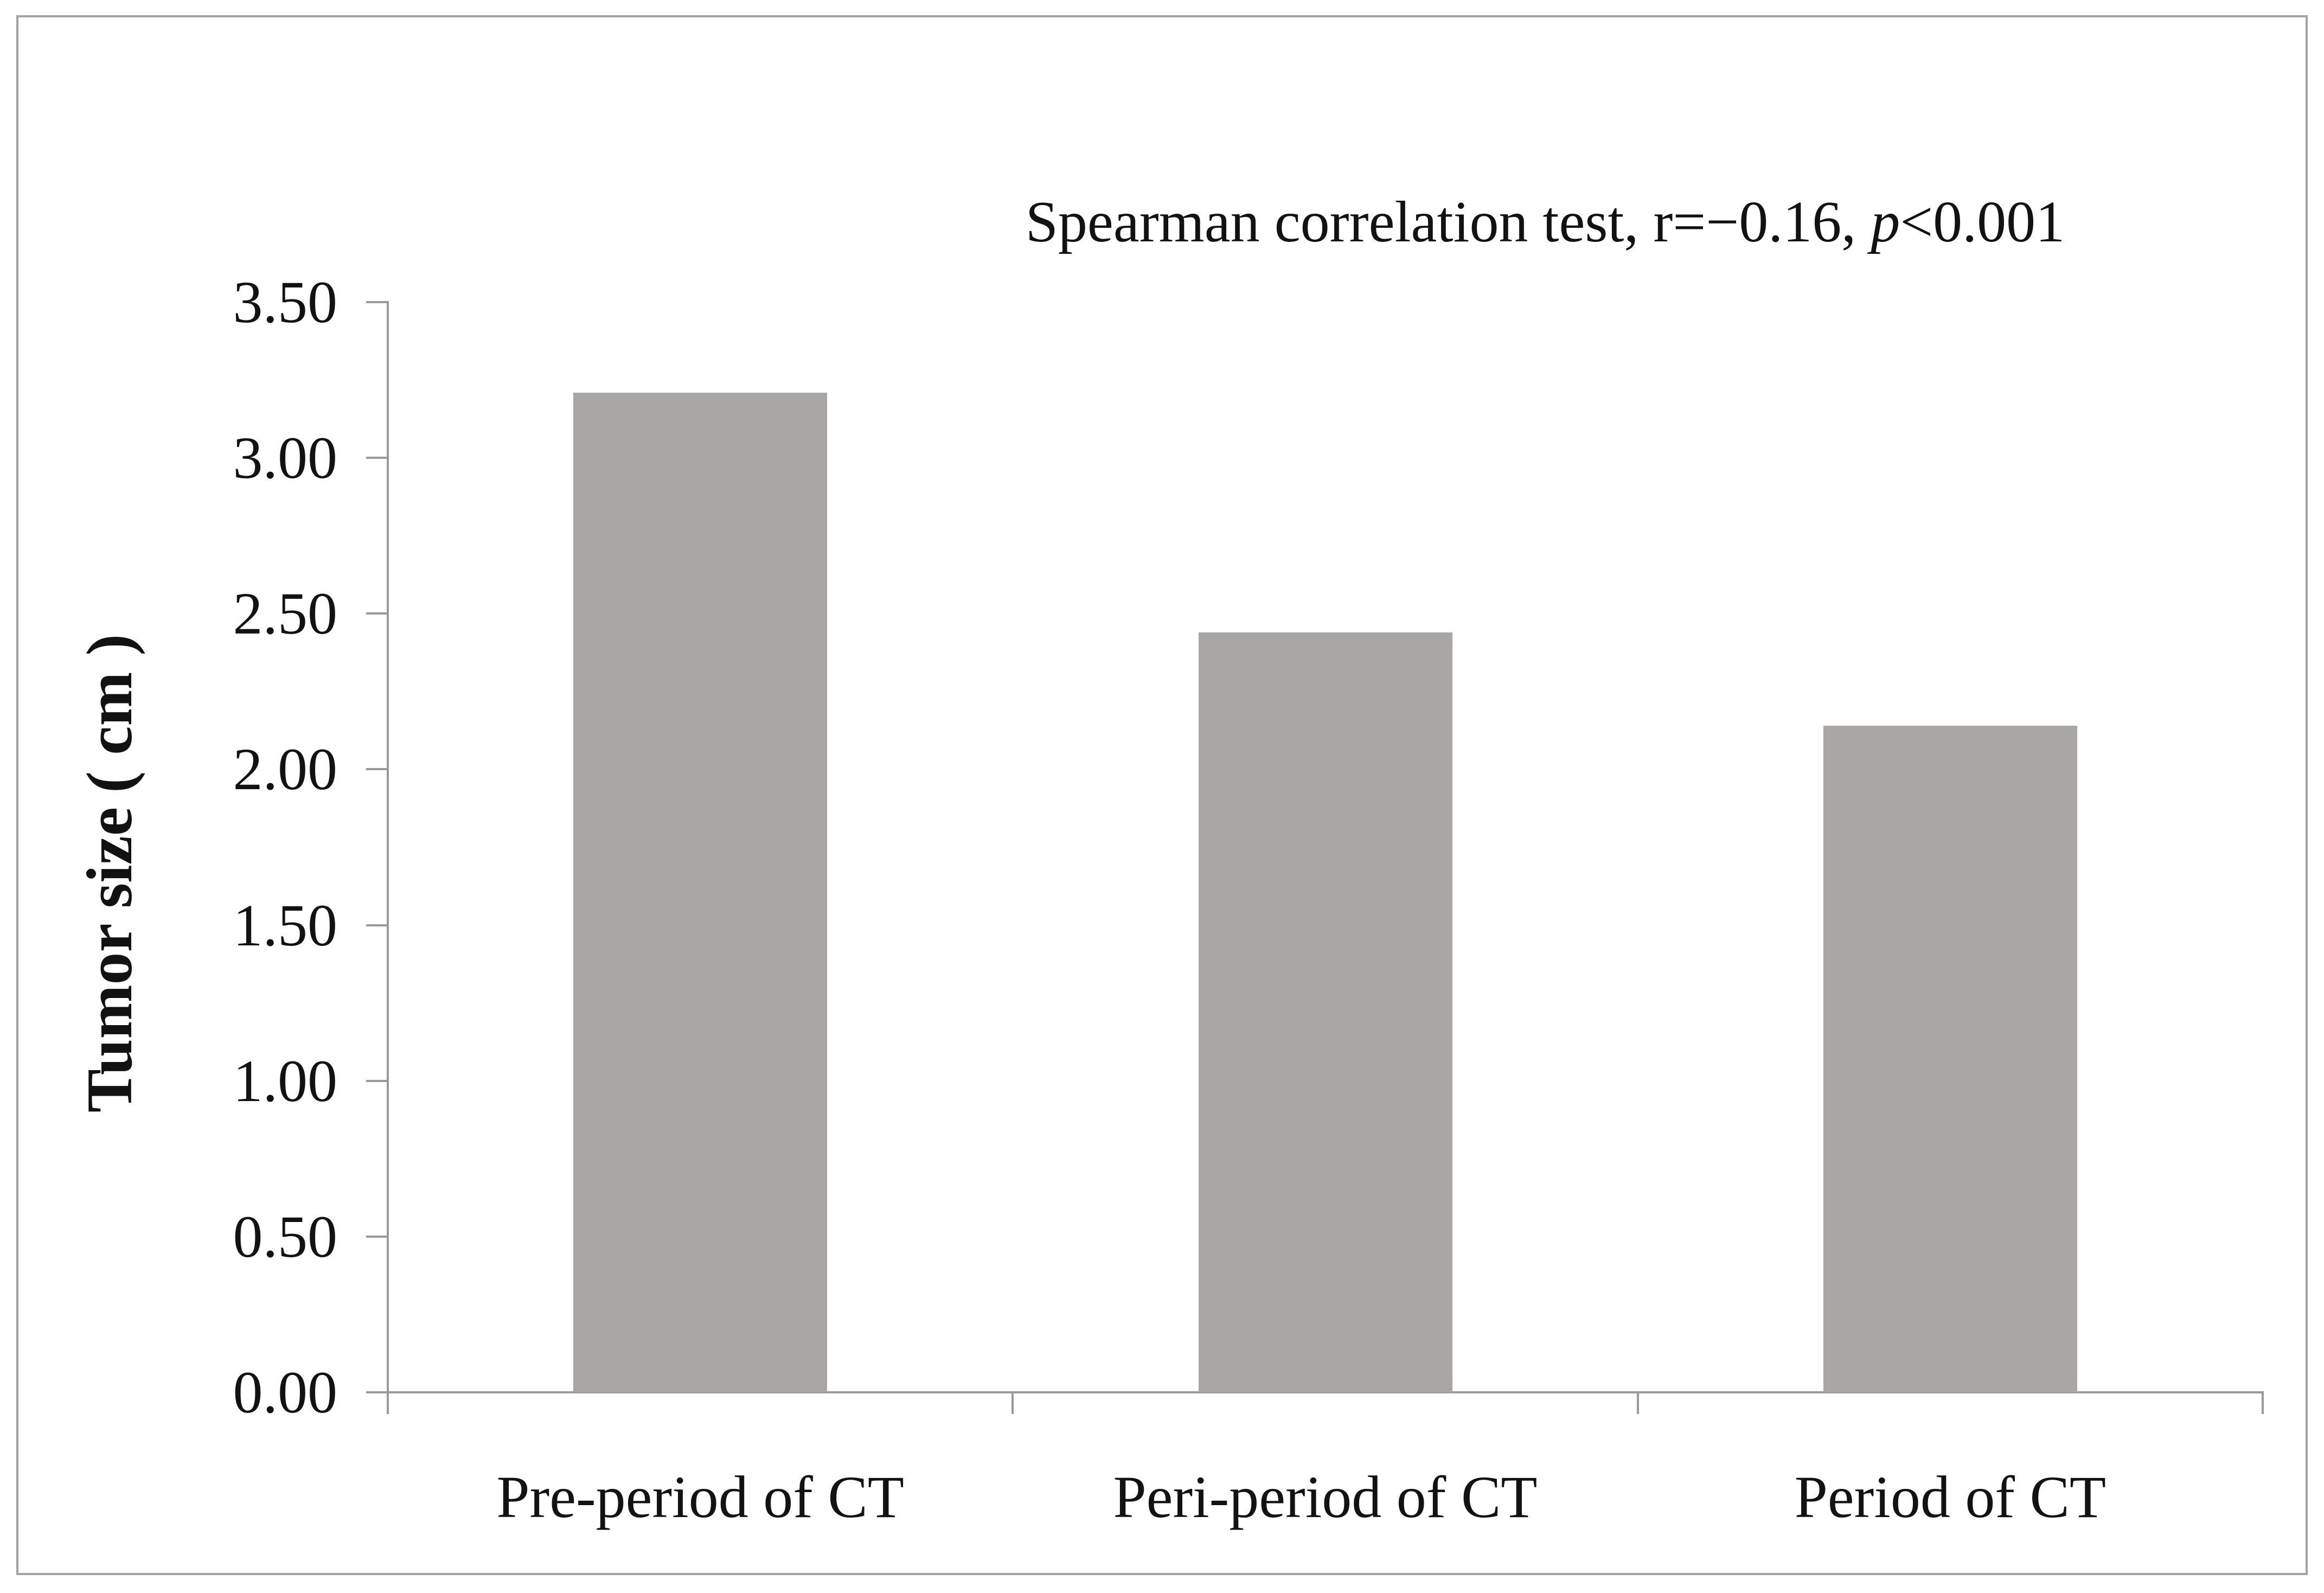 The image size is (2324, 1593). I want to click on x-category-label: Period of CT, so click(1950, 1497).